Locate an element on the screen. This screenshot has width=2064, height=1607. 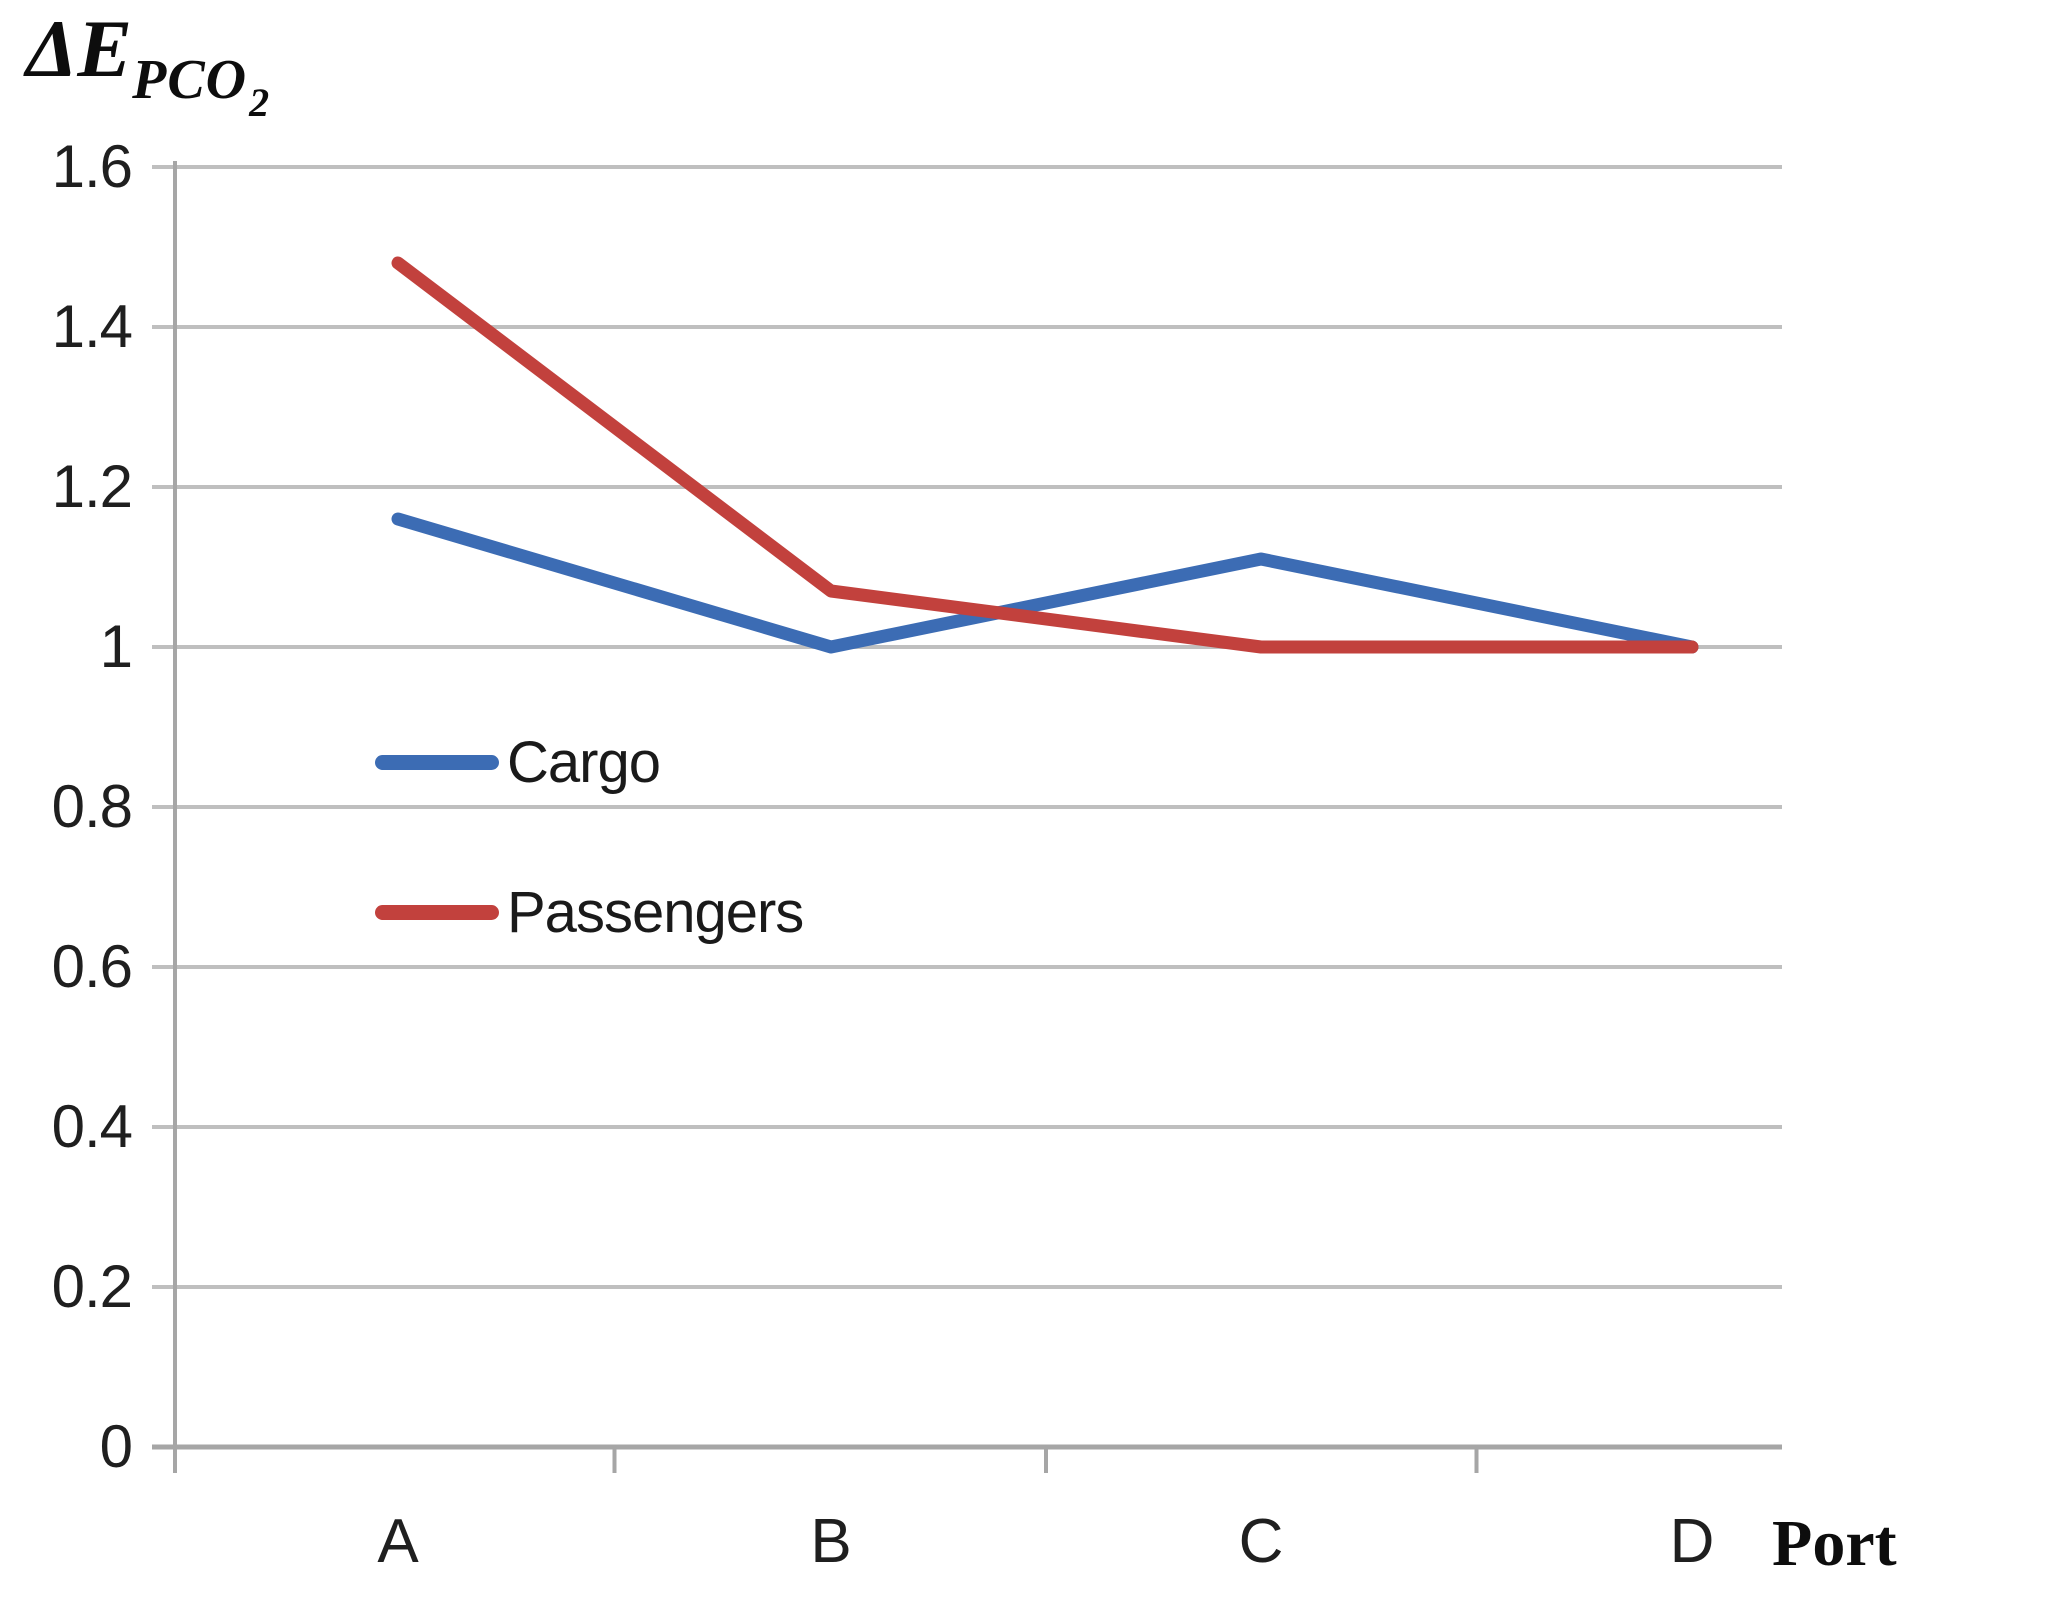
y-tick-label: 1.2 is located at coordinates (92, 486).